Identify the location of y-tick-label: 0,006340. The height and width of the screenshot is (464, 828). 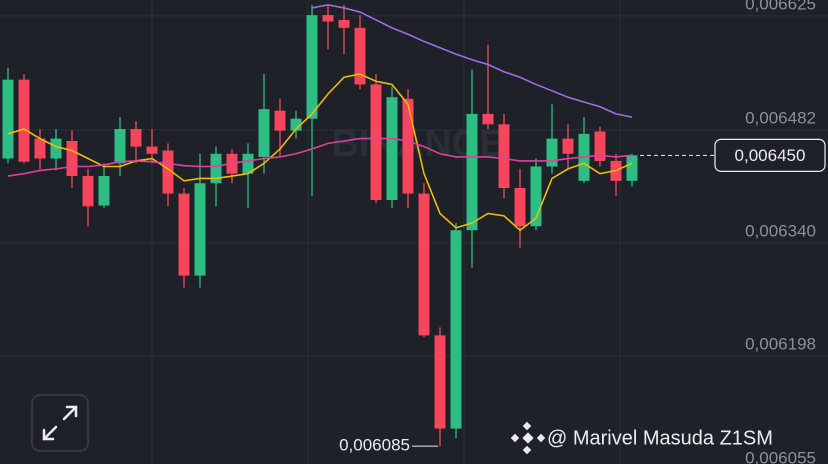
(780, 230).